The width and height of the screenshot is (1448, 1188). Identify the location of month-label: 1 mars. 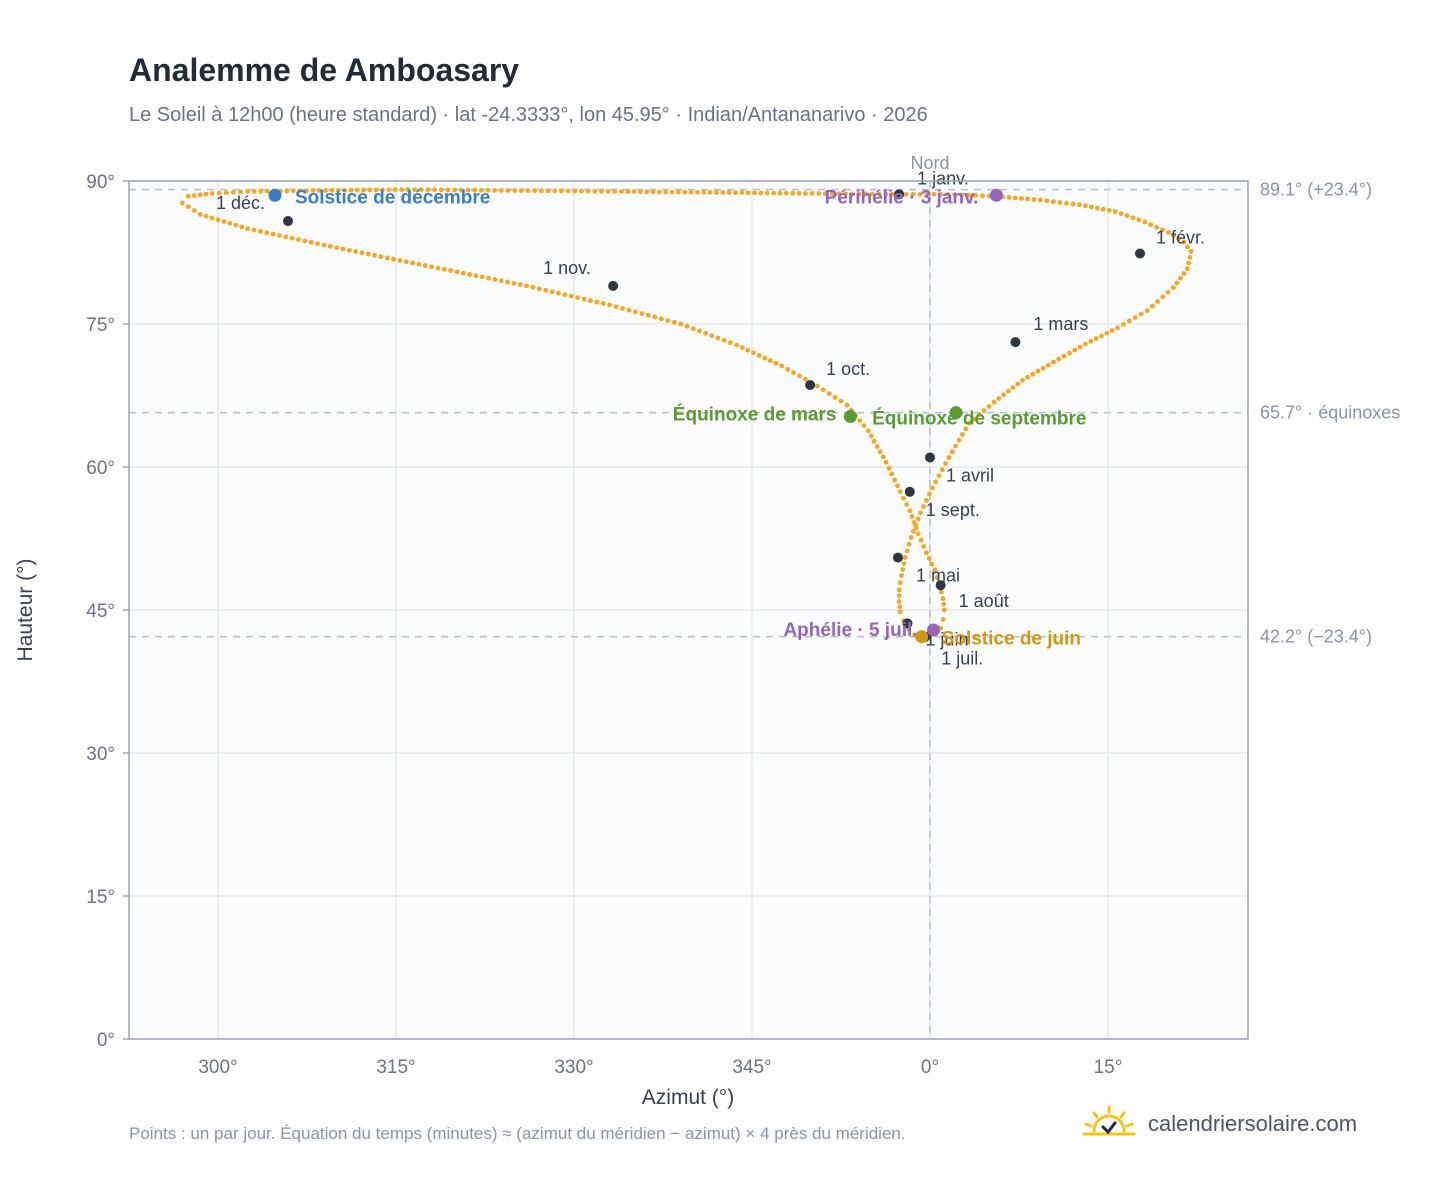
(1060, 324).